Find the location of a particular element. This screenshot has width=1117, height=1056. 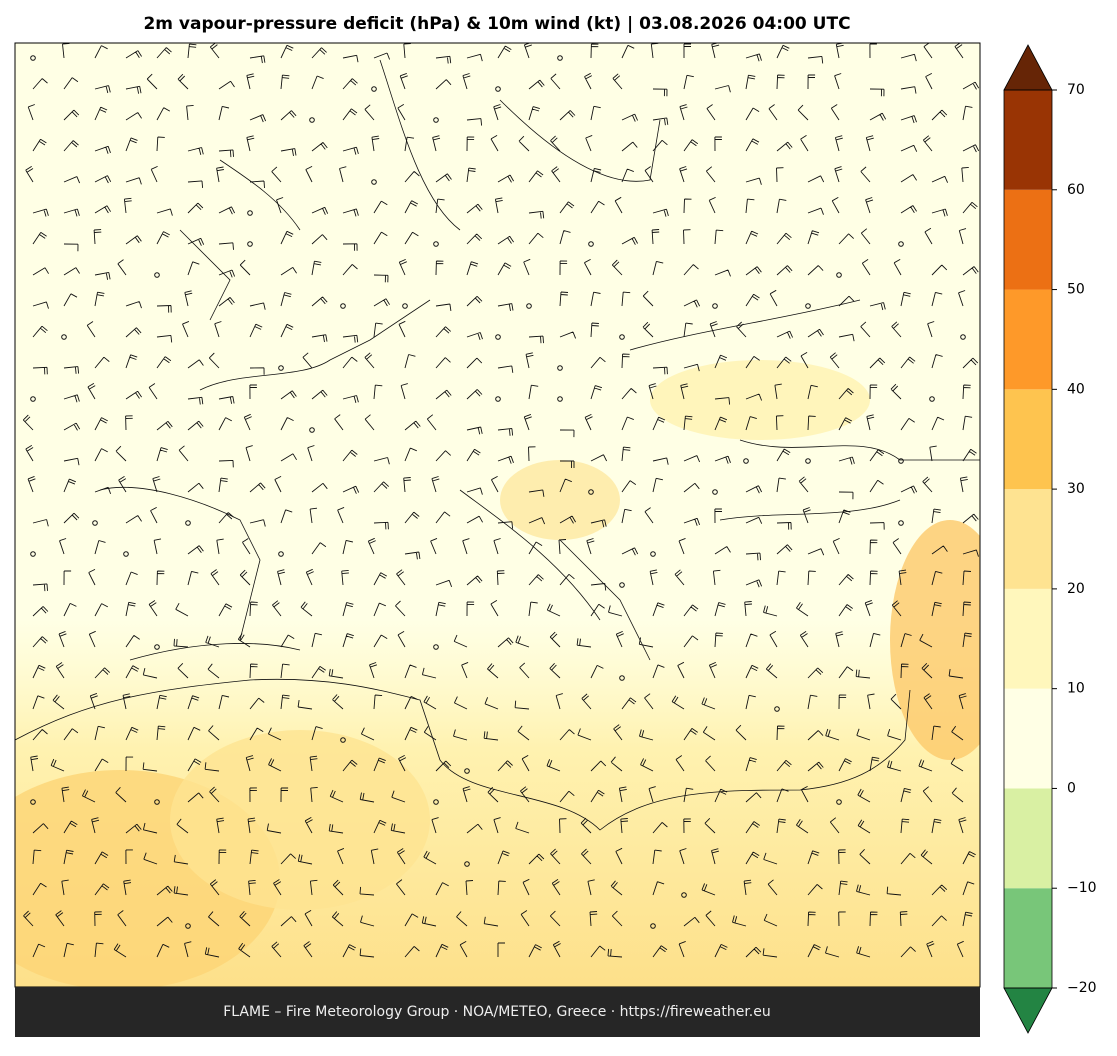

colorbar-tick-label: 70 is located at coordinates (1076, 90).